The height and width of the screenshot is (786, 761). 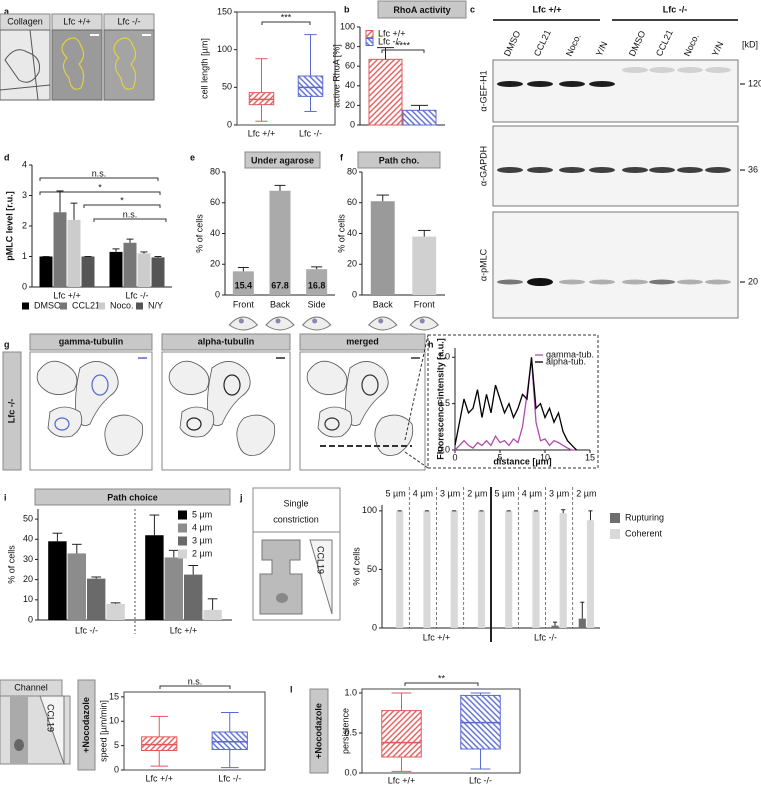 What do you see at coordinates (278, 321) in the screenshot?
I see `cell-icon-nucleus` at bounding box center [278, 321].